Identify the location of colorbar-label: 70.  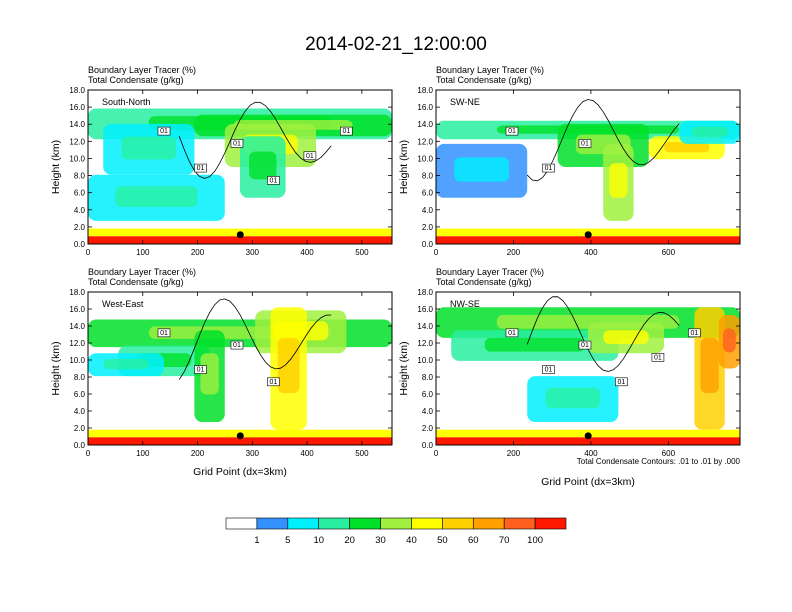
(504, 540).